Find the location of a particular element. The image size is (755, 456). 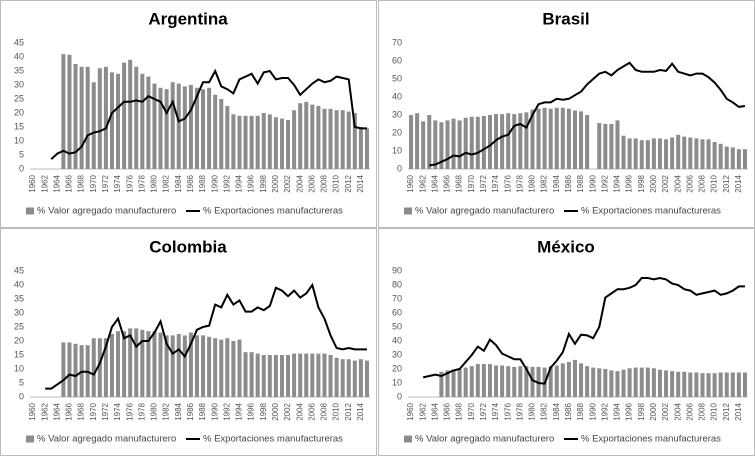

x-tick-label: 1978 is located at coordinates (141, 183).